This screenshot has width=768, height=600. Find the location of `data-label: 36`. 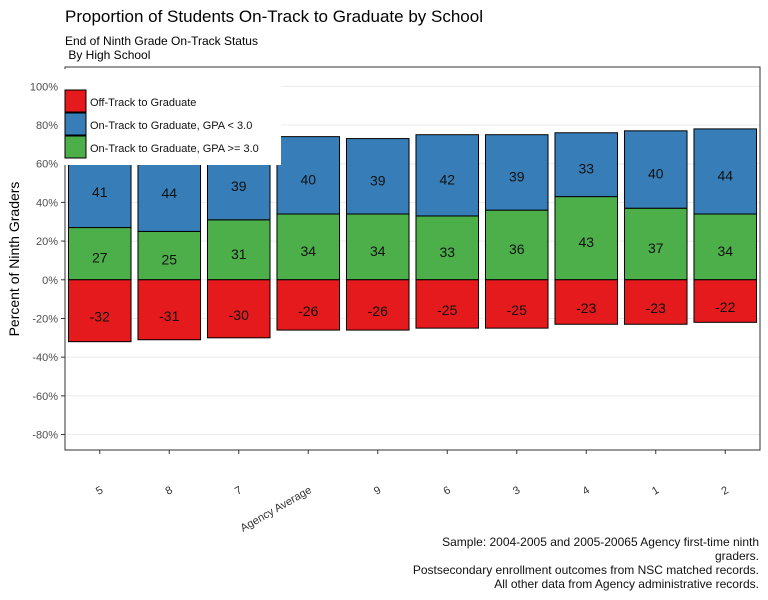

data-label: 36 is located at coordinates (517, 249).